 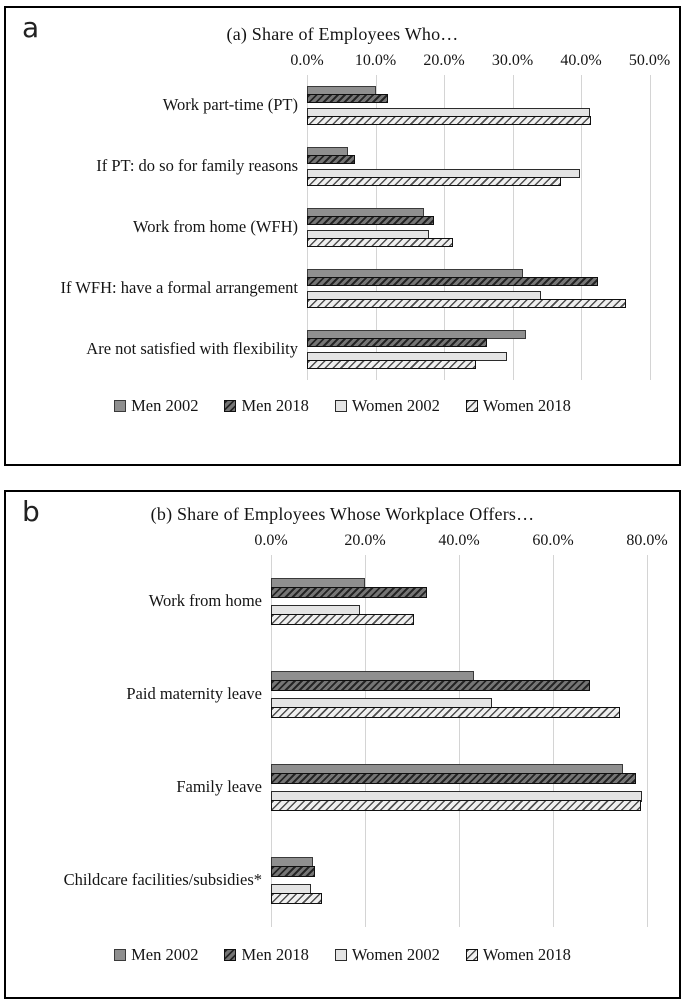 I want to click on category-row: Family leave, so click(x=342, y=787).